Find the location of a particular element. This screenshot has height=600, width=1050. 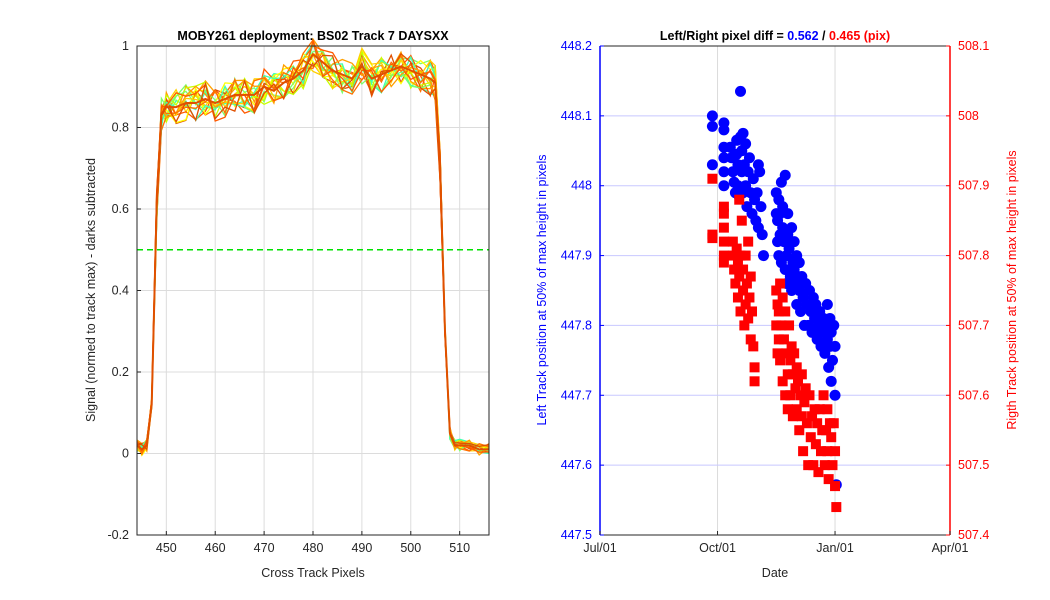

left-x-tick-label: 490 is located at coordinates (361, 548).